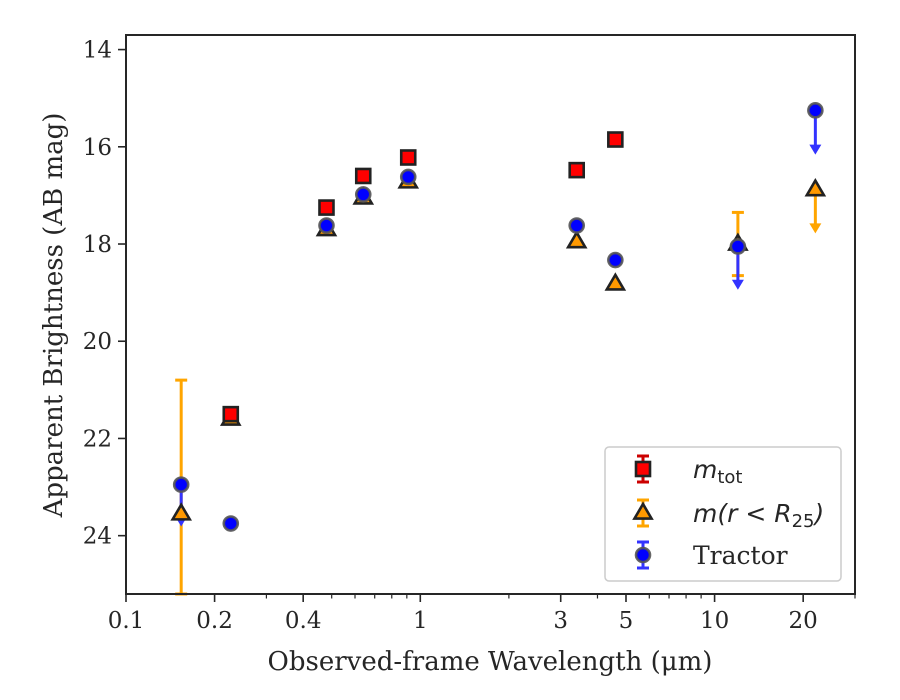 The image size is (900, 700). I want to click on y-tick-label: 14, so click(97, 51).